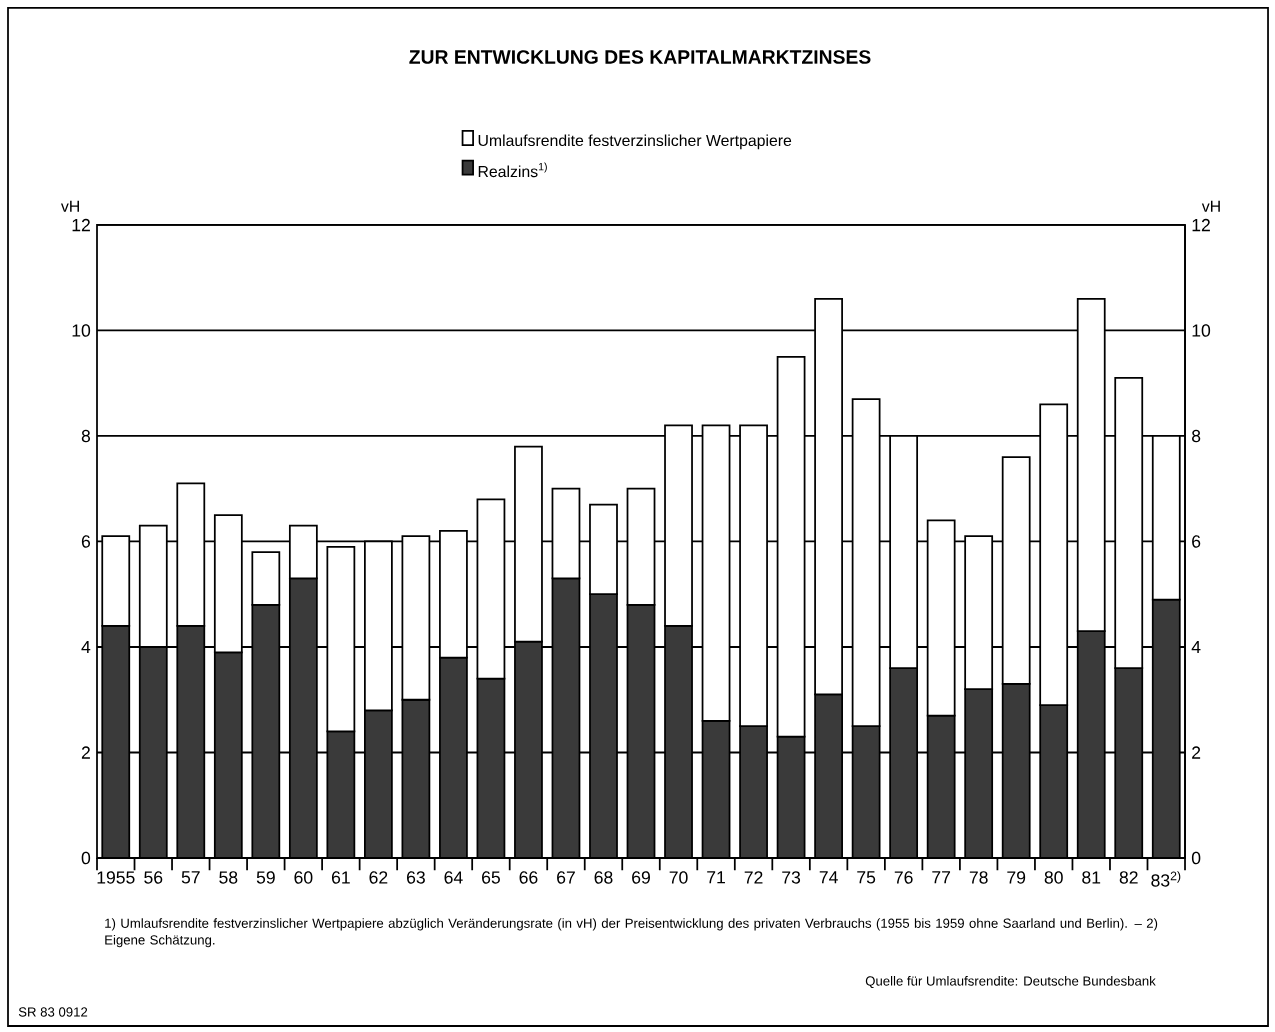 The height and width of the screenshot is (1032, 1275). Describe the element at coordinates (566, 877) in the screenshot. I see `x-tick-label: 67` at that location.